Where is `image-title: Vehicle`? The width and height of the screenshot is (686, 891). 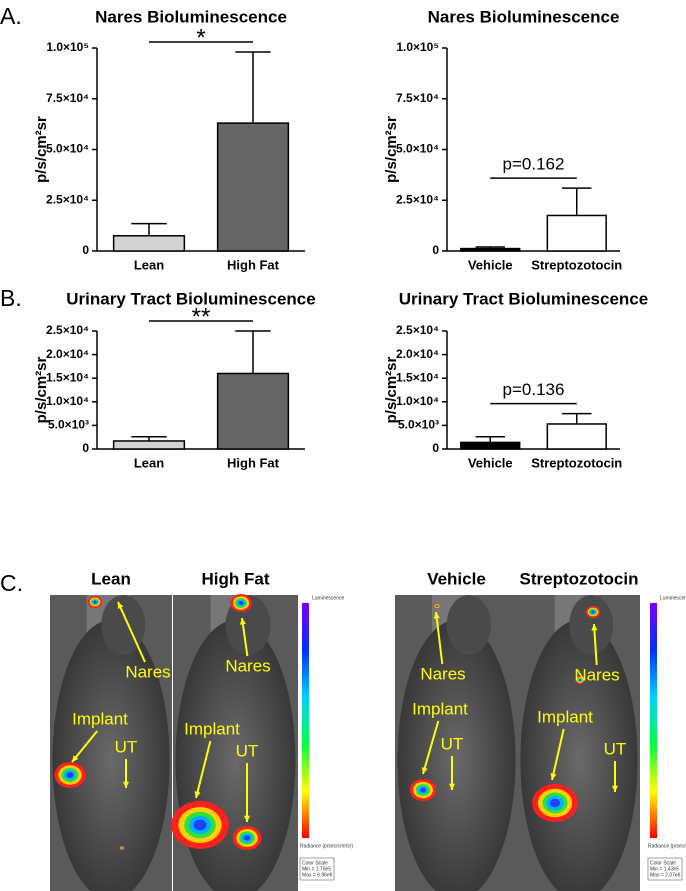
image-title: Vehicle is located at coordinates (456, 578).